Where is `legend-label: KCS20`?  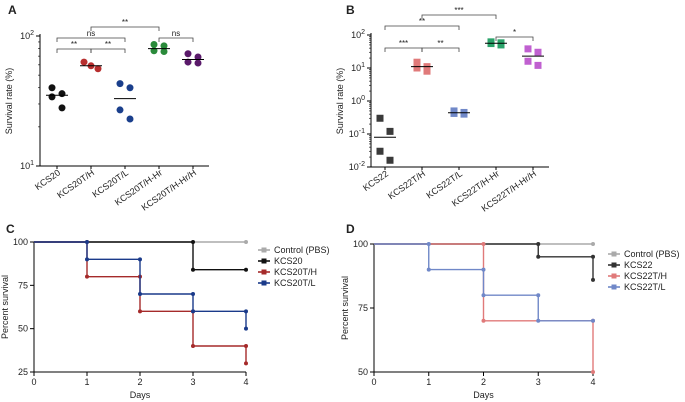 legend-label: KCS20 is located at coordinates (288, 261).